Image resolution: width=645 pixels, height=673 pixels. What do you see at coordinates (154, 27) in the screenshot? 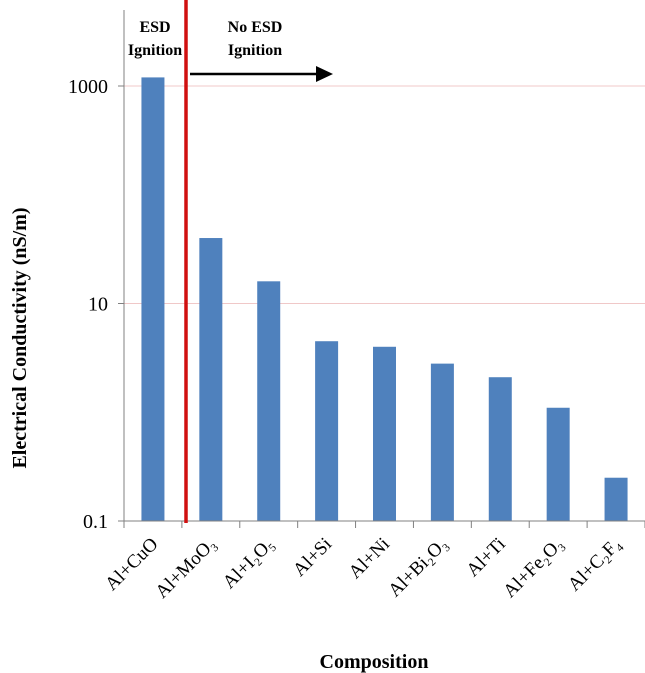
I see `annotation-esd-ignition-line1: ESD` at bounding box center [154, 27].